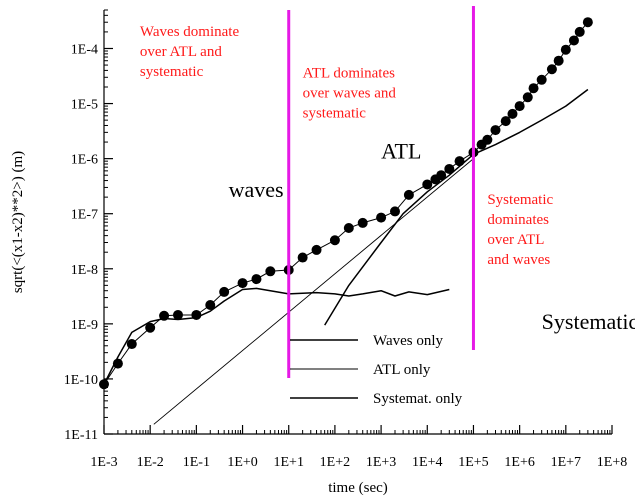  I want to click on y-tick-label: 1E-5, so click(84, 105).